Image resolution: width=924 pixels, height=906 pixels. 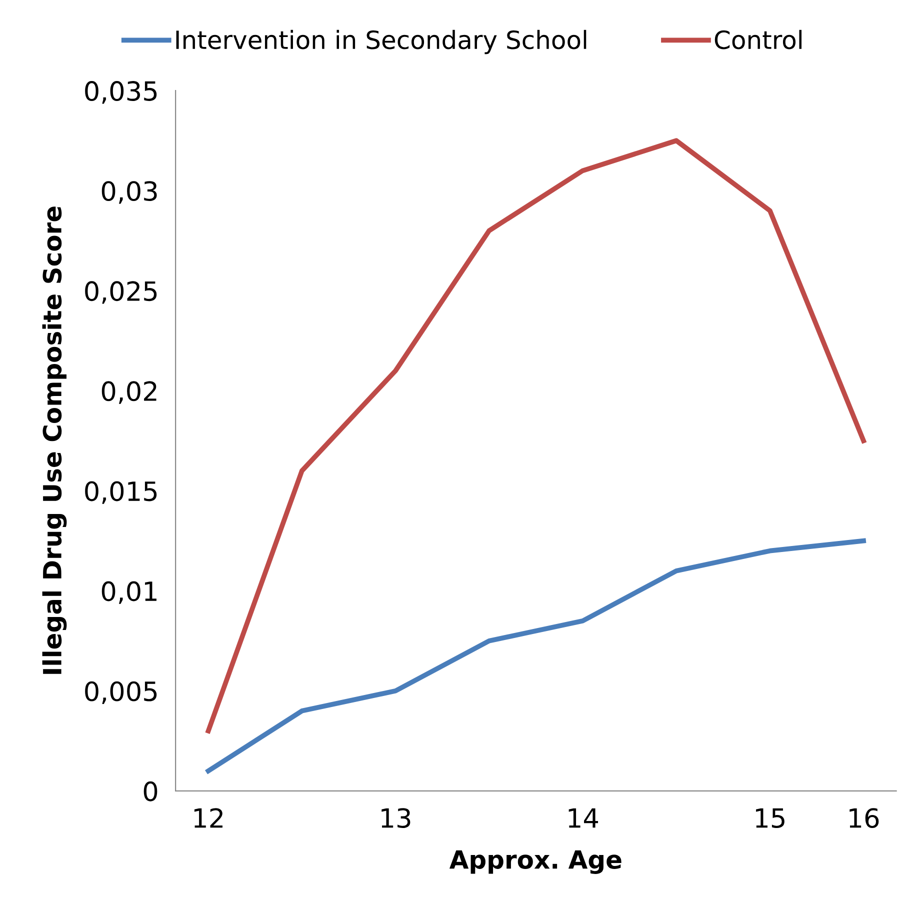 I want to click on legend-label: Intervention in Secondary School, so click(x=381, y=42).